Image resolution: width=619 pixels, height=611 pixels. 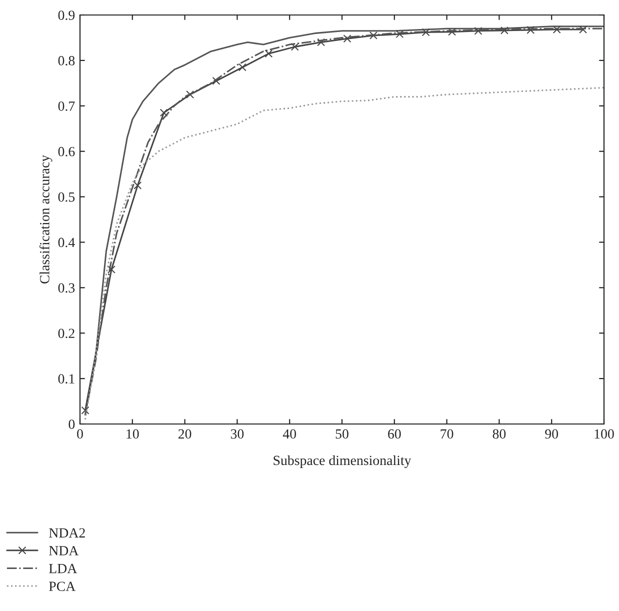 I want to click on x-tick-label: 60, so click(x=394, y=434).